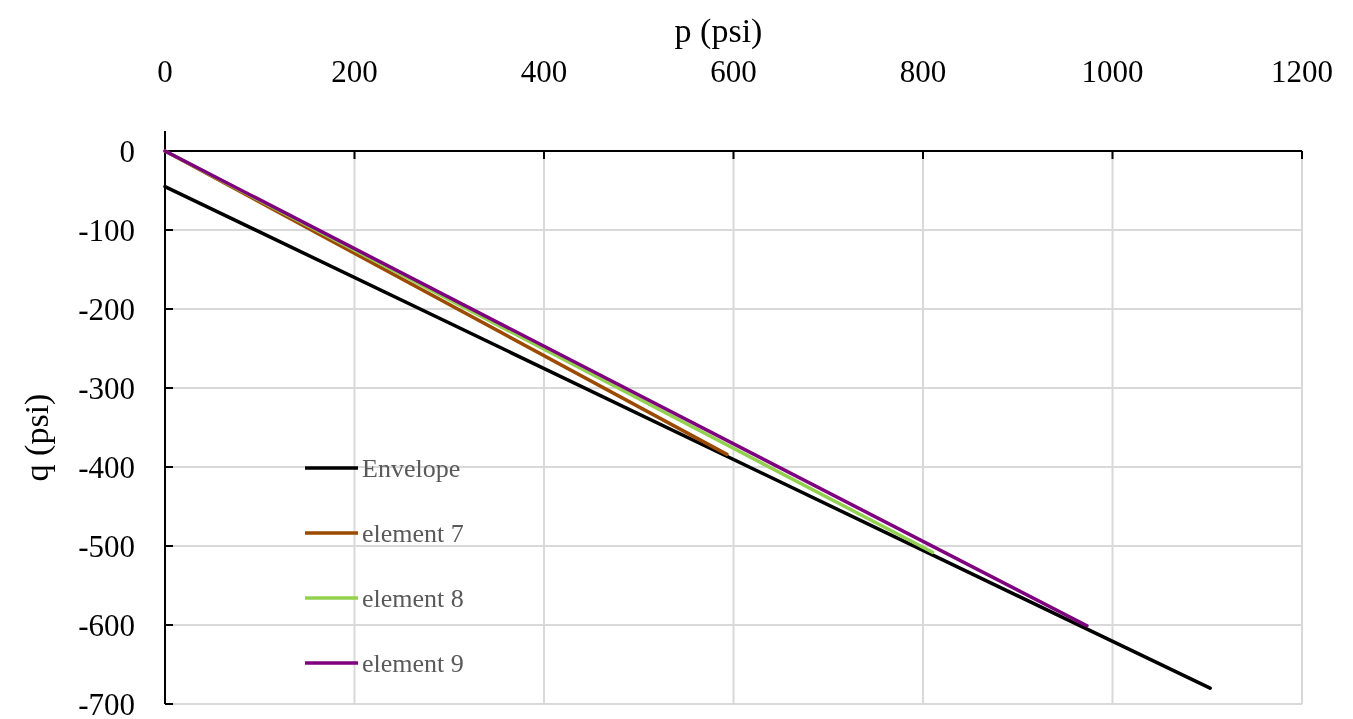 This screenshot has width=1353, height=719. What do you see at coordinates (127, 151) in the screenshot?
I see `y-tick-label: 0` at bounding box center [127, 151].